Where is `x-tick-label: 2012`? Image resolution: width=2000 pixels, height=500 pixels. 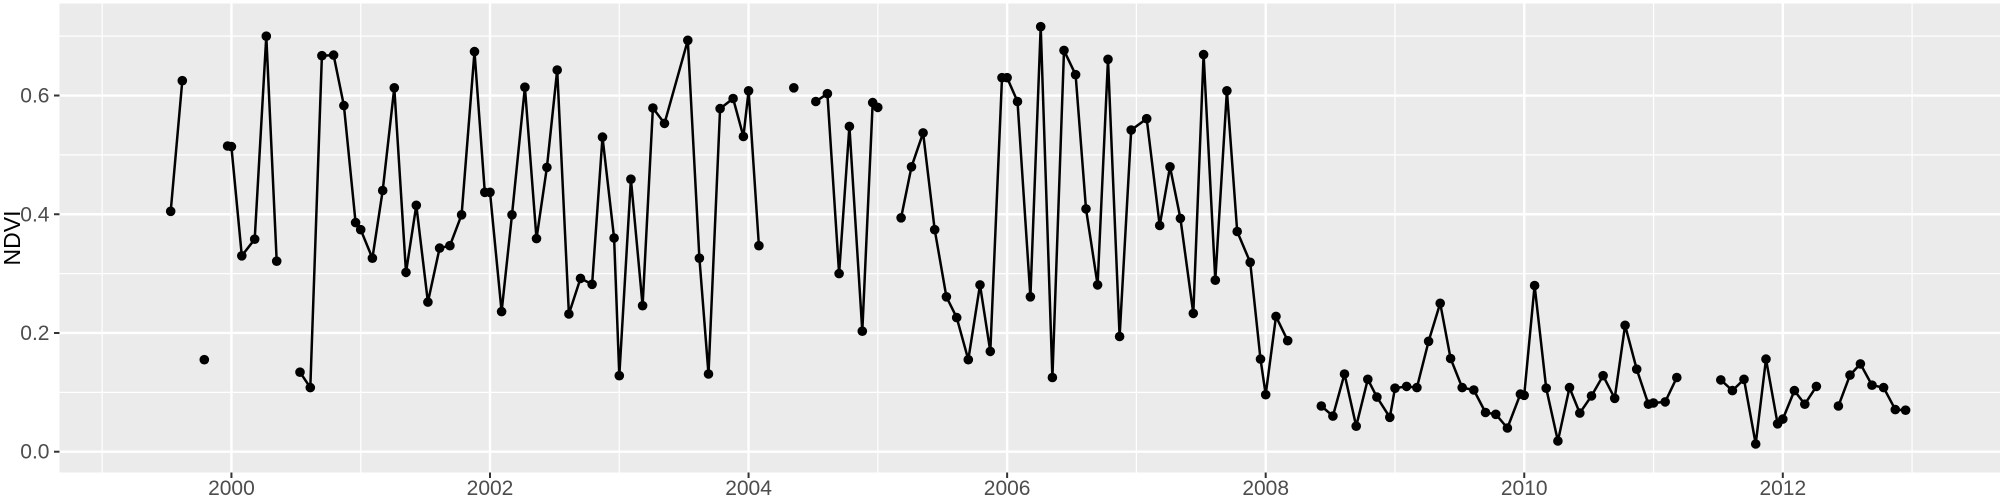
x-tick-label: 2012 is located at coordinates (1782, 488).